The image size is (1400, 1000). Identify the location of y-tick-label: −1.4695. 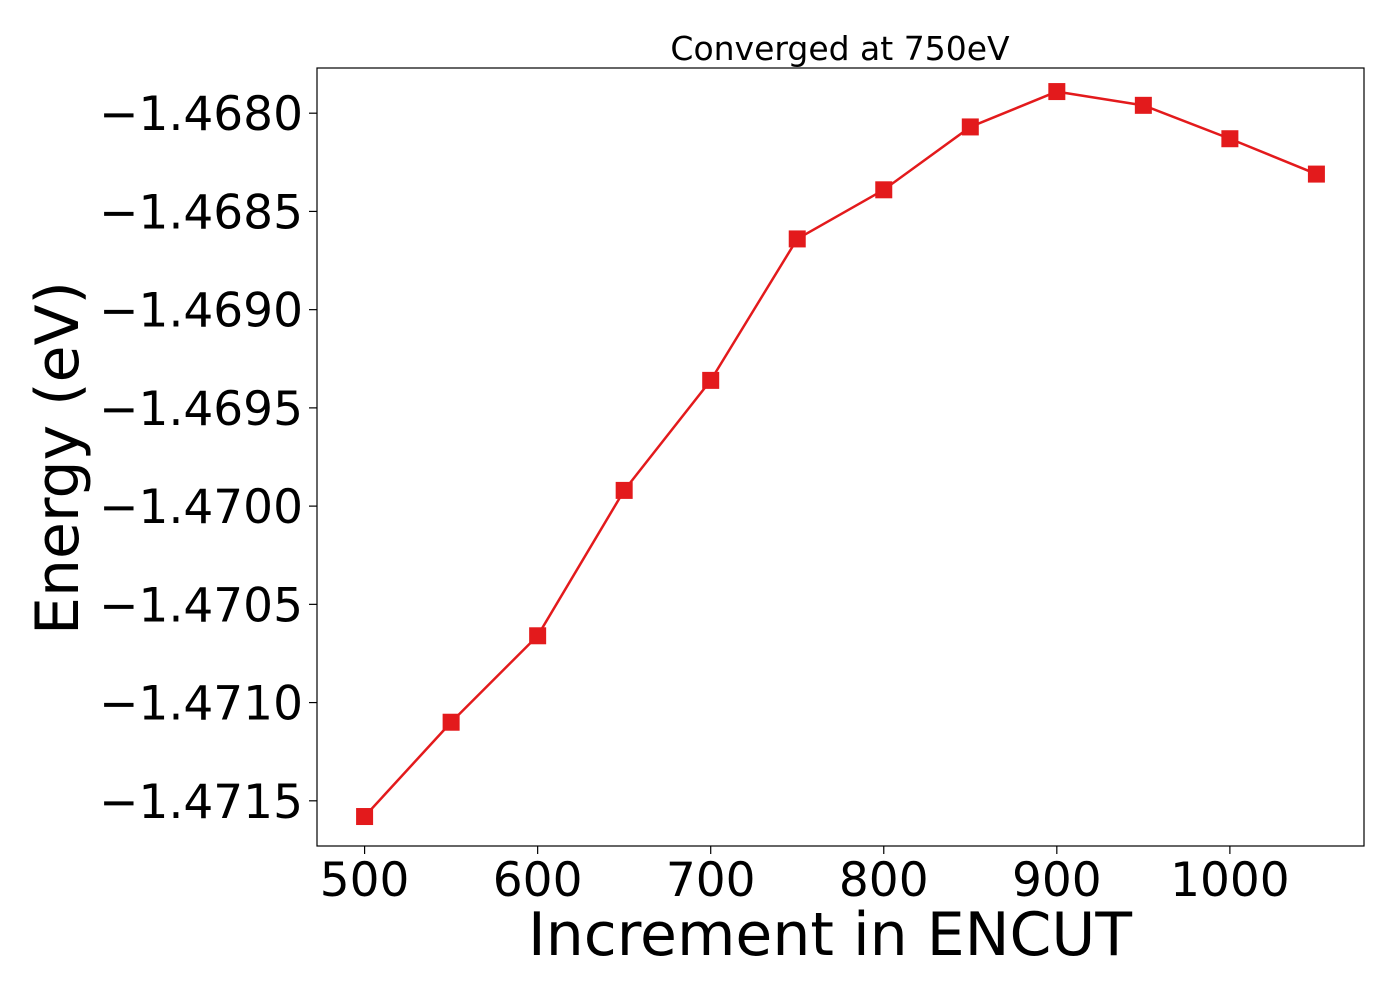
(201, 409).